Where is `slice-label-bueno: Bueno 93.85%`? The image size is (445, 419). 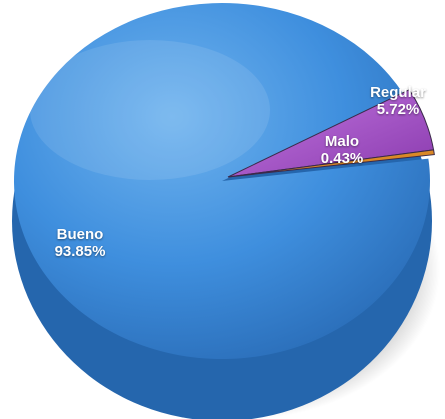 slice-label-bueno: Bueno 93.85% is located at coordinates (80, 243).